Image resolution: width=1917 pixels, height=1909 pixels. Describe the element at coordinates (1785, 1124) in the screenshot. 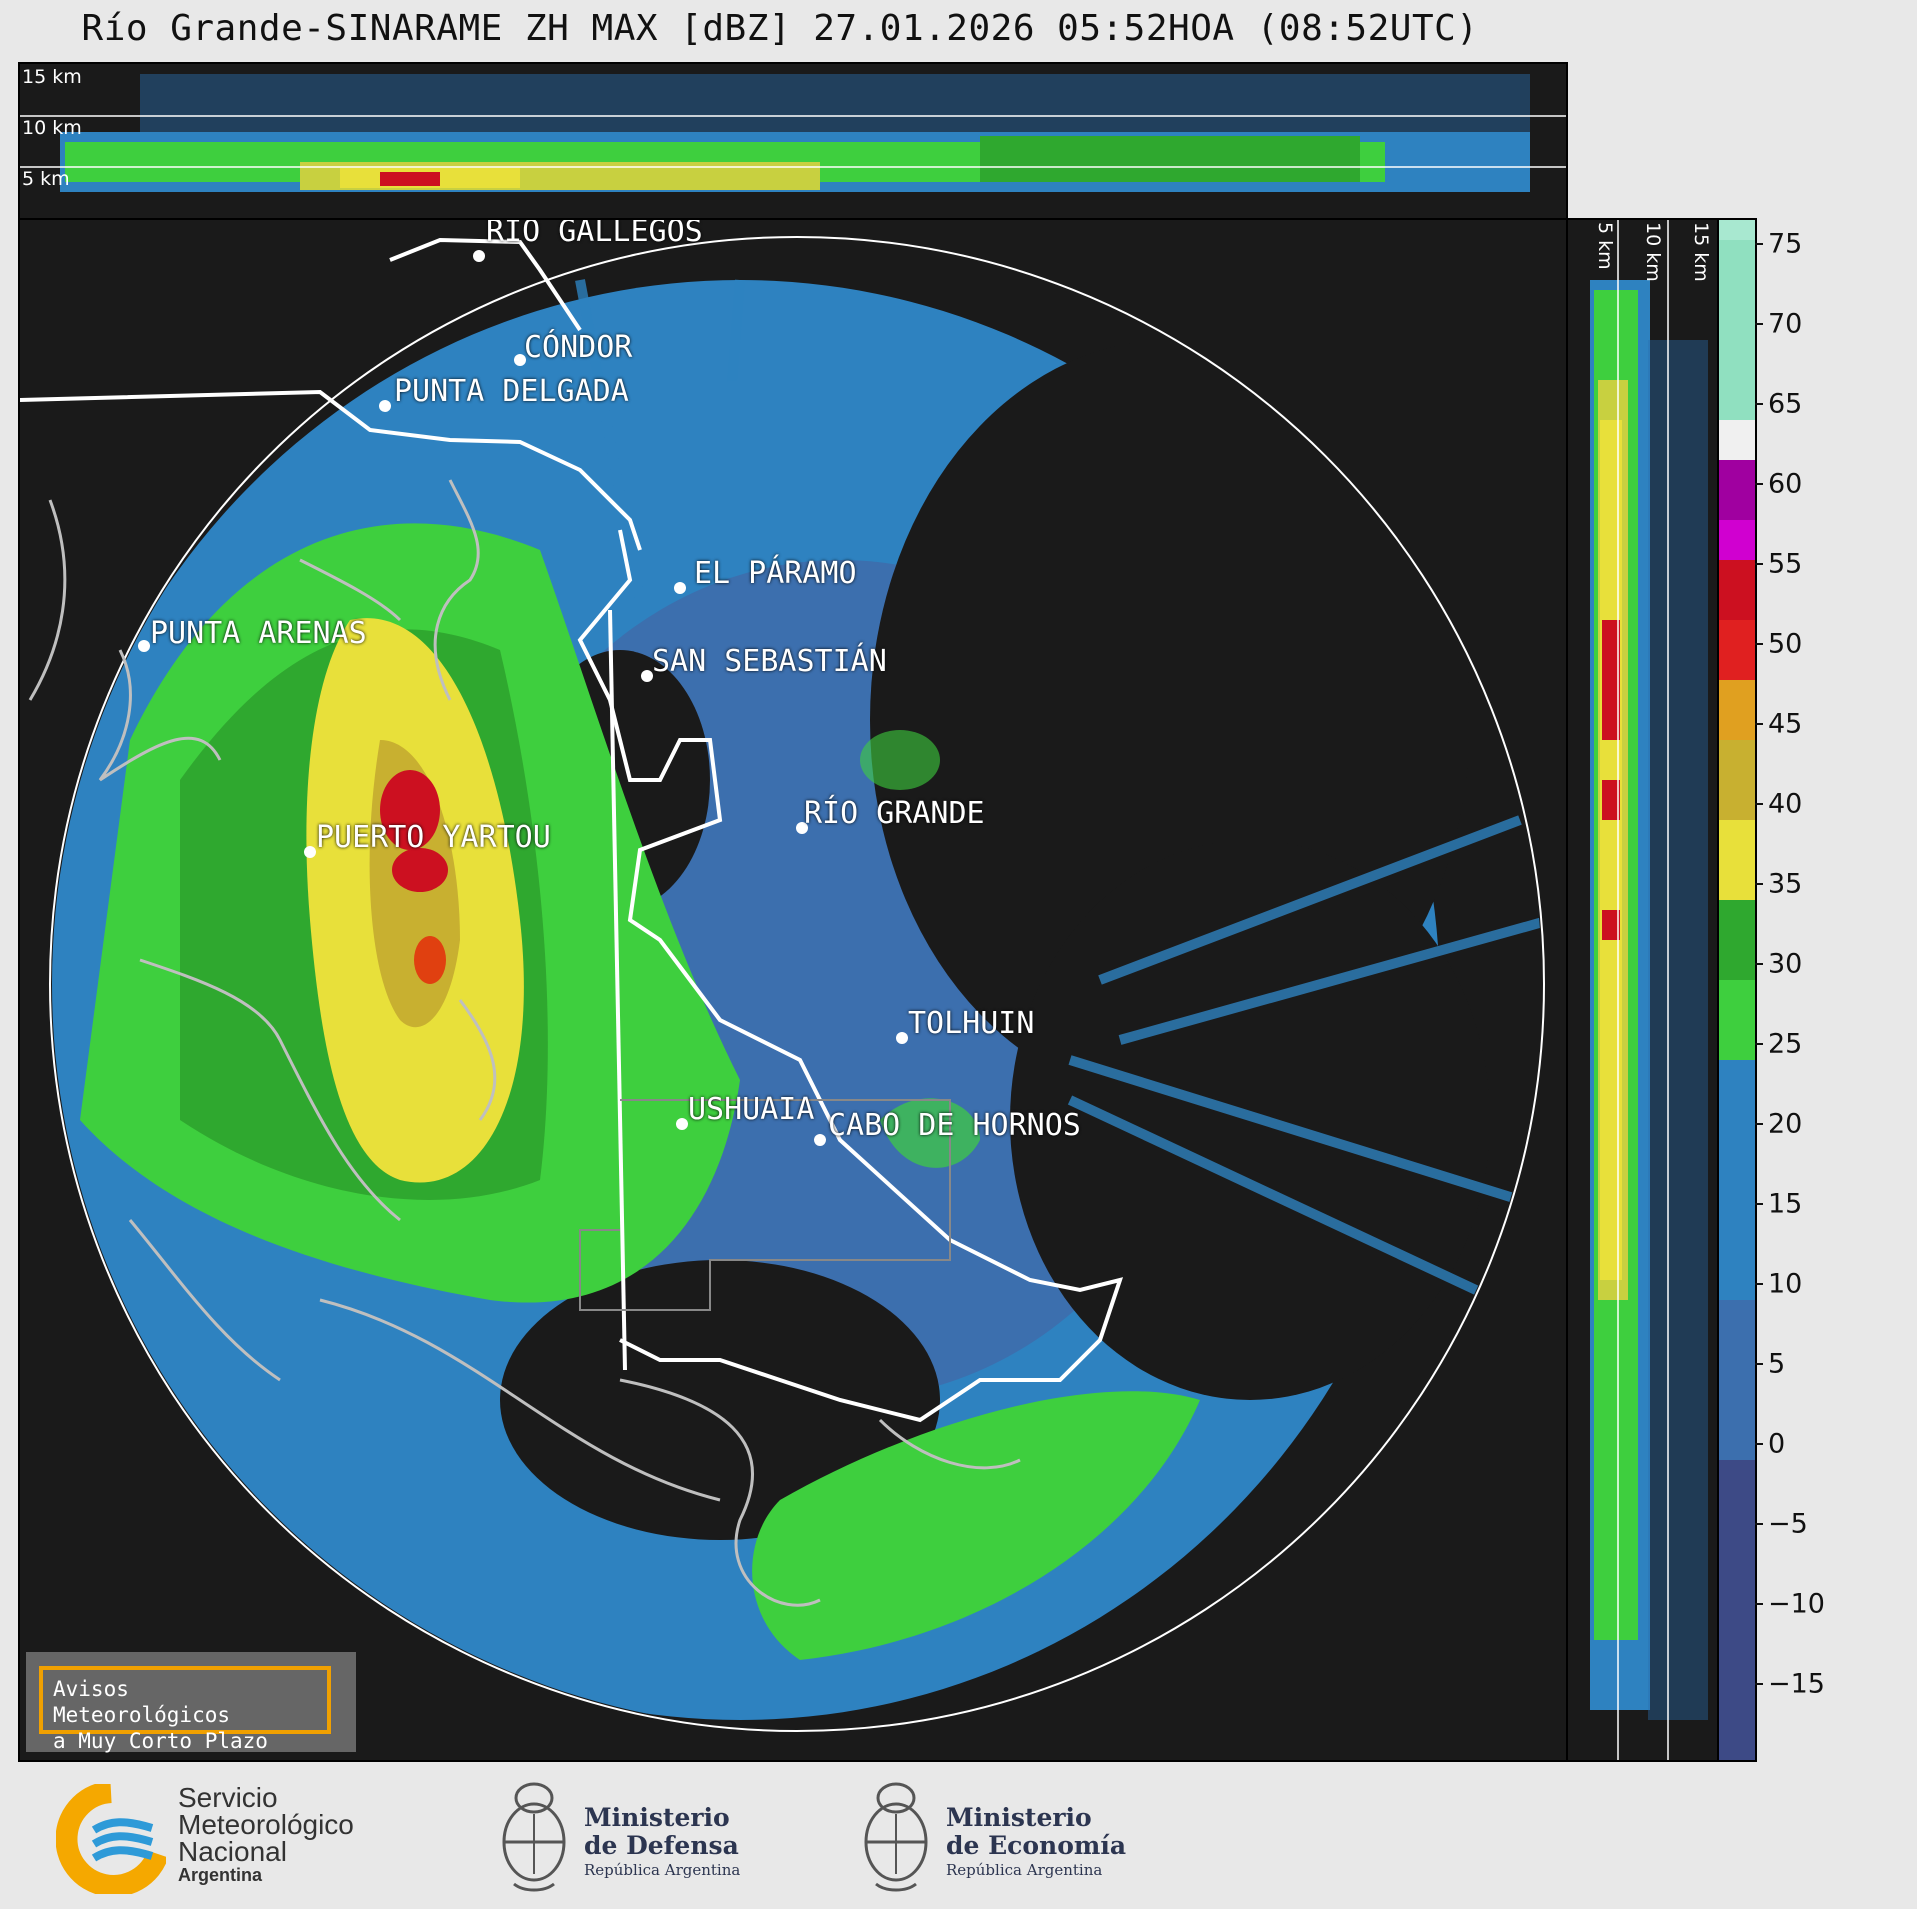

I see `colorbar-label-20: 20` at that location.